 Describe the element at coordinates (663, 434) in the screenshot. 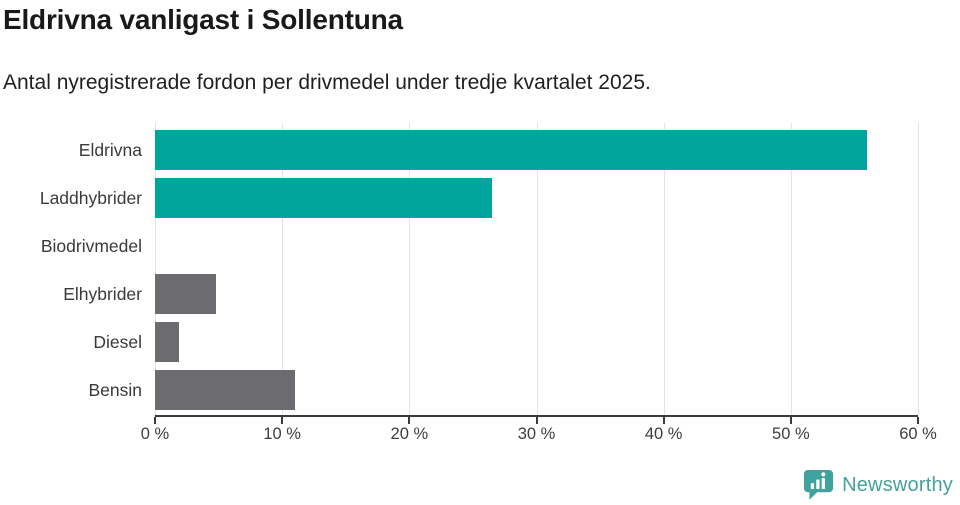

I see `x-tick-label: 40 %` at that location.